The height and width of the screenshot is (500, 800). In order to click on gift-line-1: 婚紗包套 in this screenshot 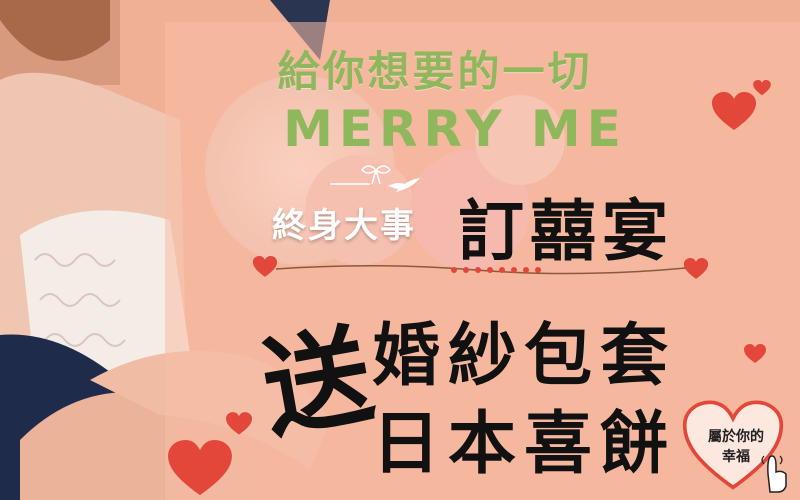, I will do `click(524, 356)`.